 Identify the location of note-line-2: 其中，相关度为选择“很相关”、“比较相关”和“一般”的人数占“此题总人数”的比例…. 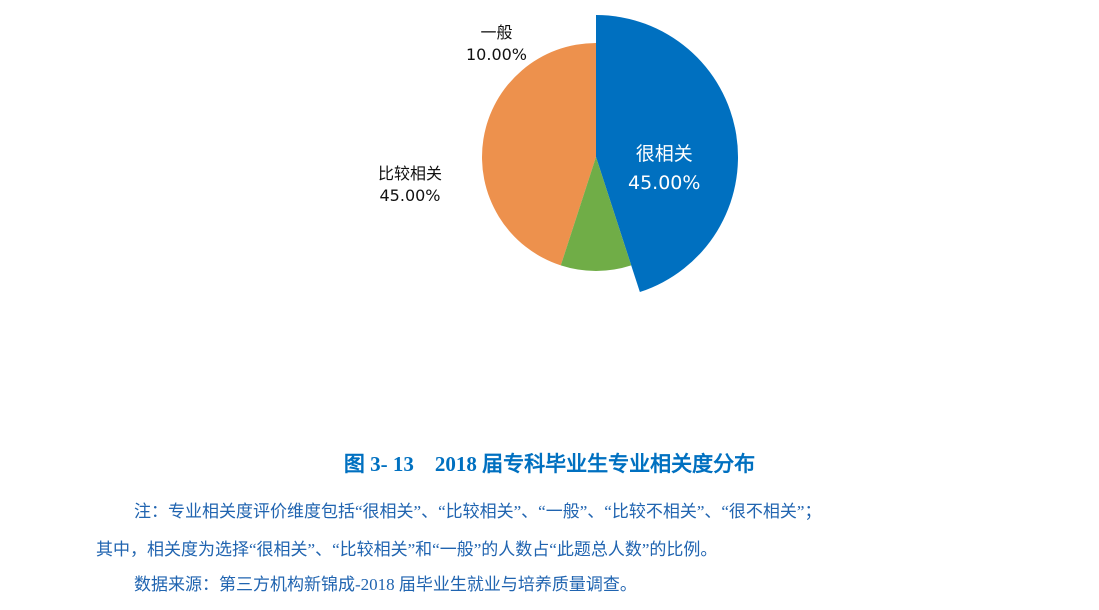
(407, 549).